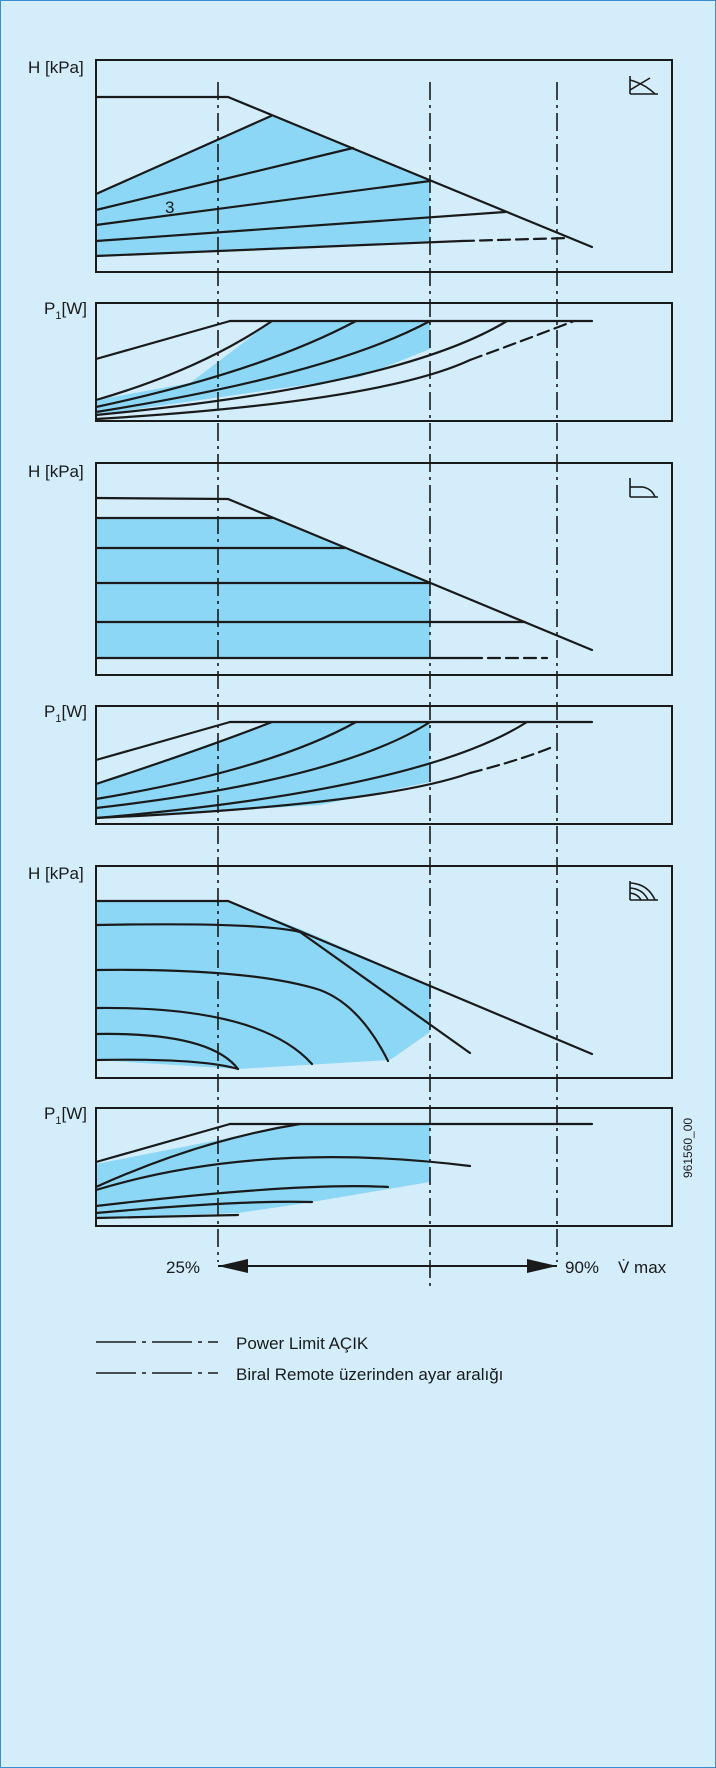  I want to click on range-start-label: 25%, so click(183, 1267).